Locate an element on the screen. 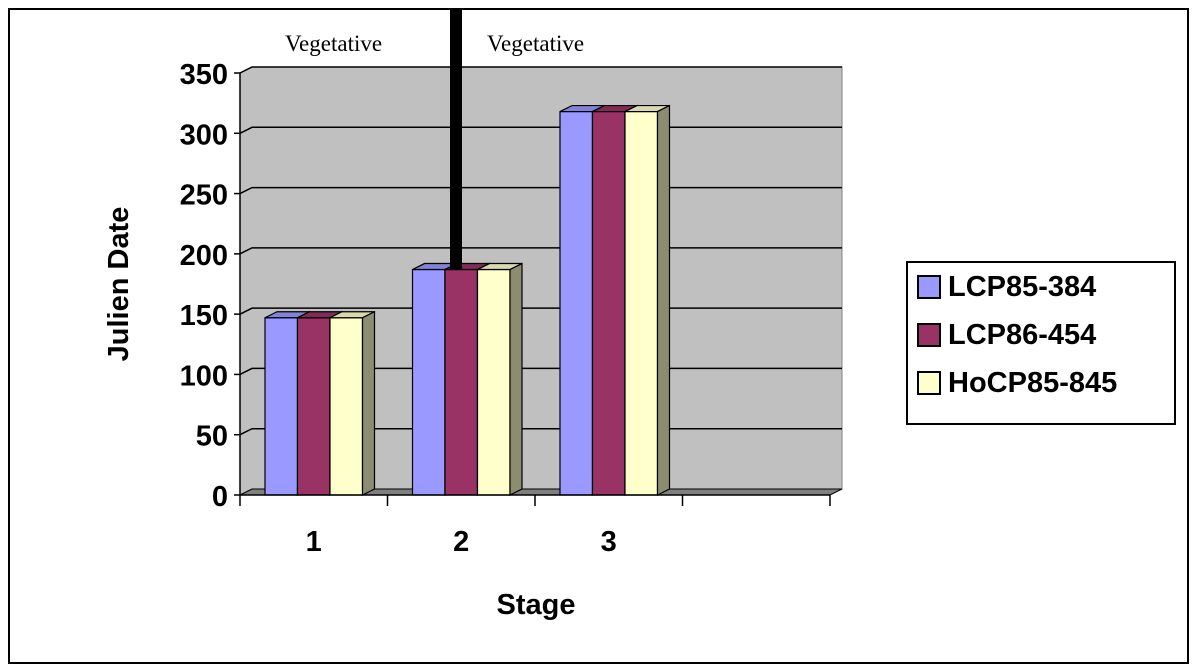 Image resolution: width=1197 pixels, height=672 pixels. marker-layer is located at coordinates (456, 139).